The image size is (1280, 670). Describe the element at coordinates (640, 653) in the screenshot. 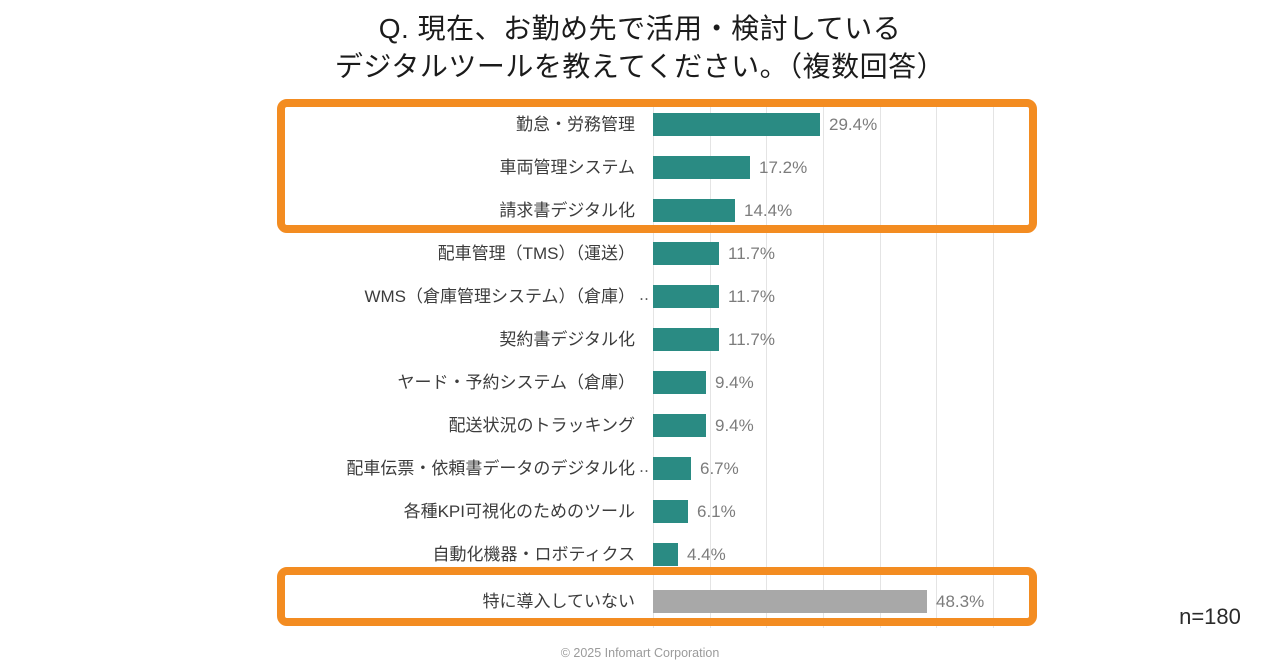

I see `copyright-text: © 2025 Infomart Corporation` at that location.